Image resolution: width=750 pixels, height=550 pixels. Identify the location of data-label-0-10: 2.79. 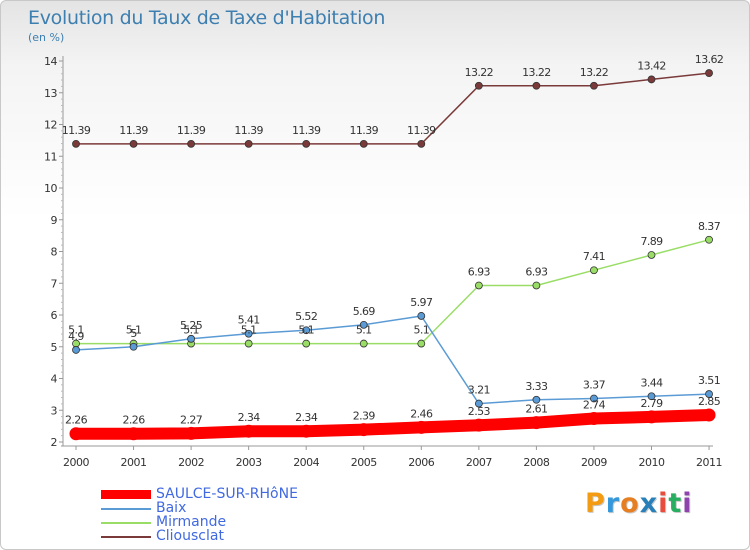
(651, 403).